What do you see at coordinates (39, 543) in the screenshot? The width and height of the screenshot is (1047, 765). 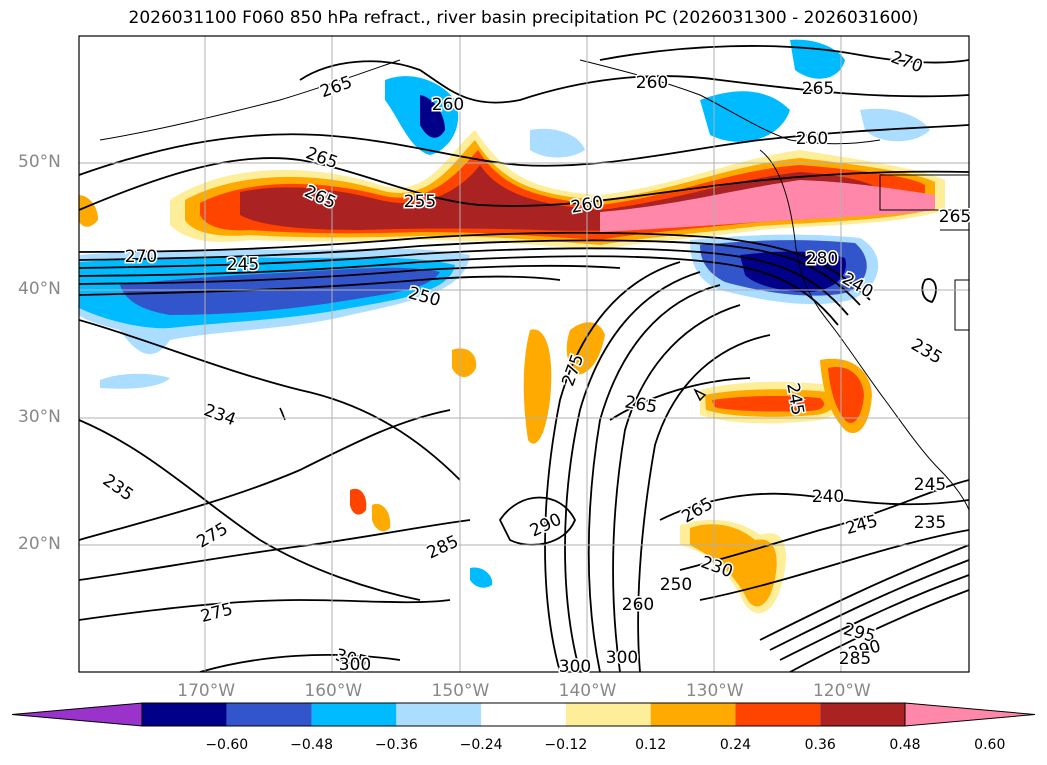 I see `latitude-label: 20°N` at bounding box center [39, 543].